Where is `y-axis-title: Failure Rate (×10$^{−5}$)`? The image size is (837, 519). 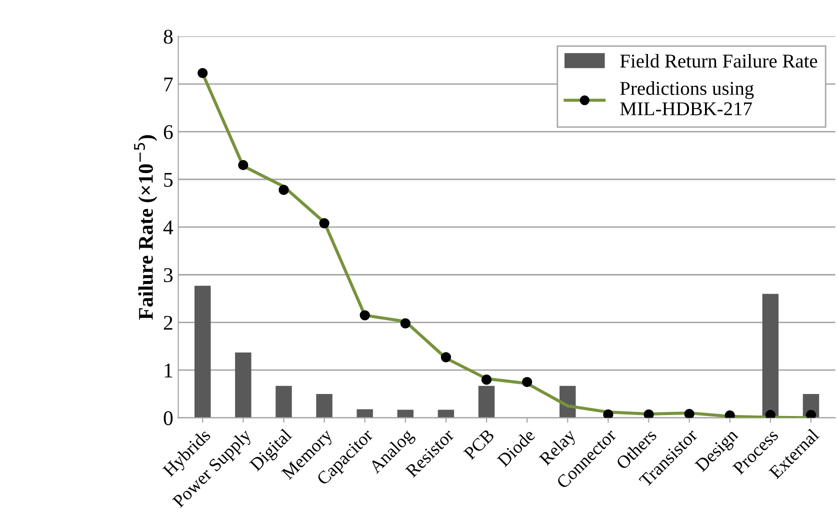
y-axis-title: Failure Rate (×10$^{−5}$) is located at coordinates (146, 227).